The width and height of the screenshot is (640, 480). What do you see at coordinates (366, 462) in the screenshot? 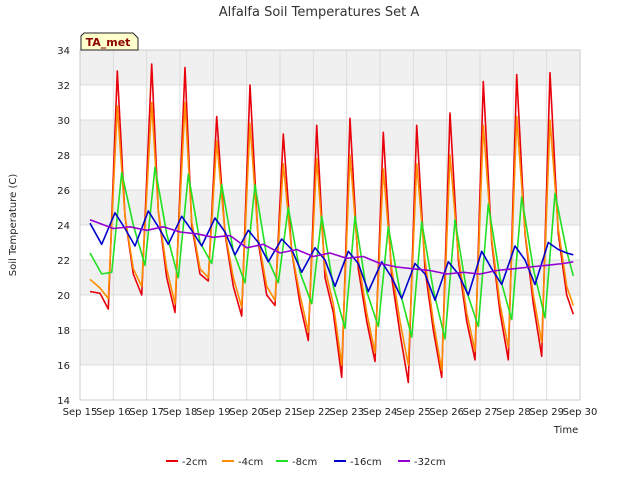
I see `legend-label: -16cm` at bounding box center [366, 462].